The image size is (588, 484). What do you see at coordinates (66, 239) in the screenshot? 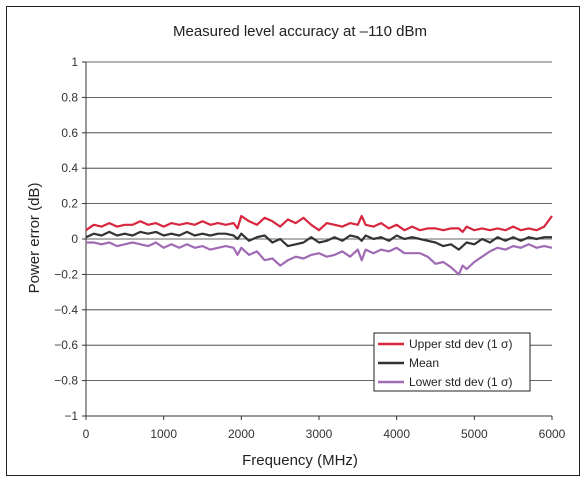
I see `y-tick-labels: 1 0.8 0.6 0.4 0.2 0 −0.2 −0.4 −0.6 −0.8 −1` at bounding box center [66, 239].